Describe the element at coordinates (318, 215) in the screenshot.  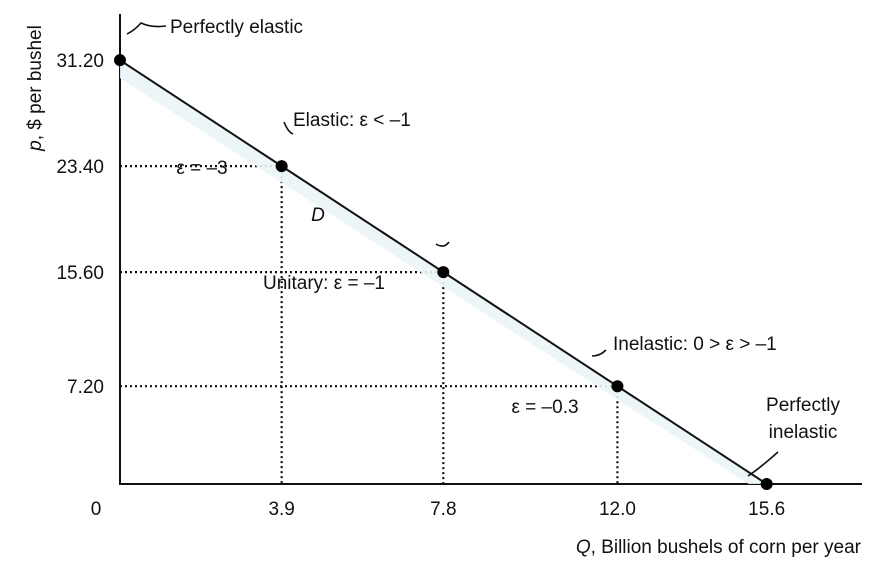
I see `demand-label: D` at that location.